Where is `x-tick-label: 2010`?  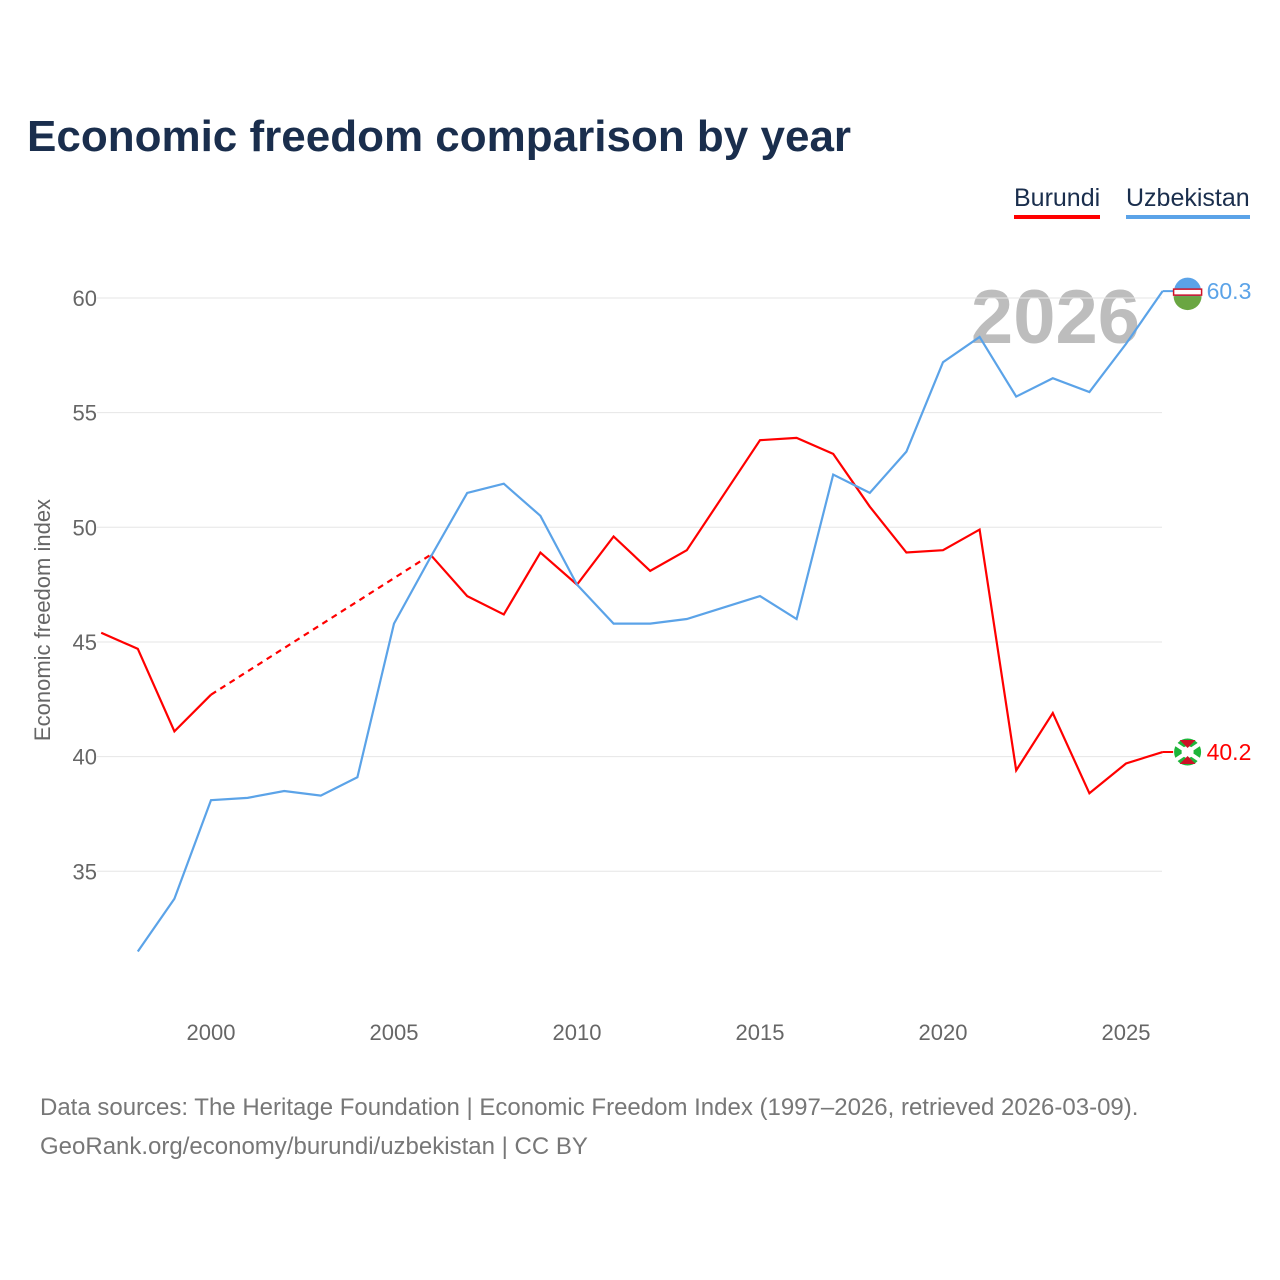
x-tick-label: 2010 is located at coordinates (577, 1032).